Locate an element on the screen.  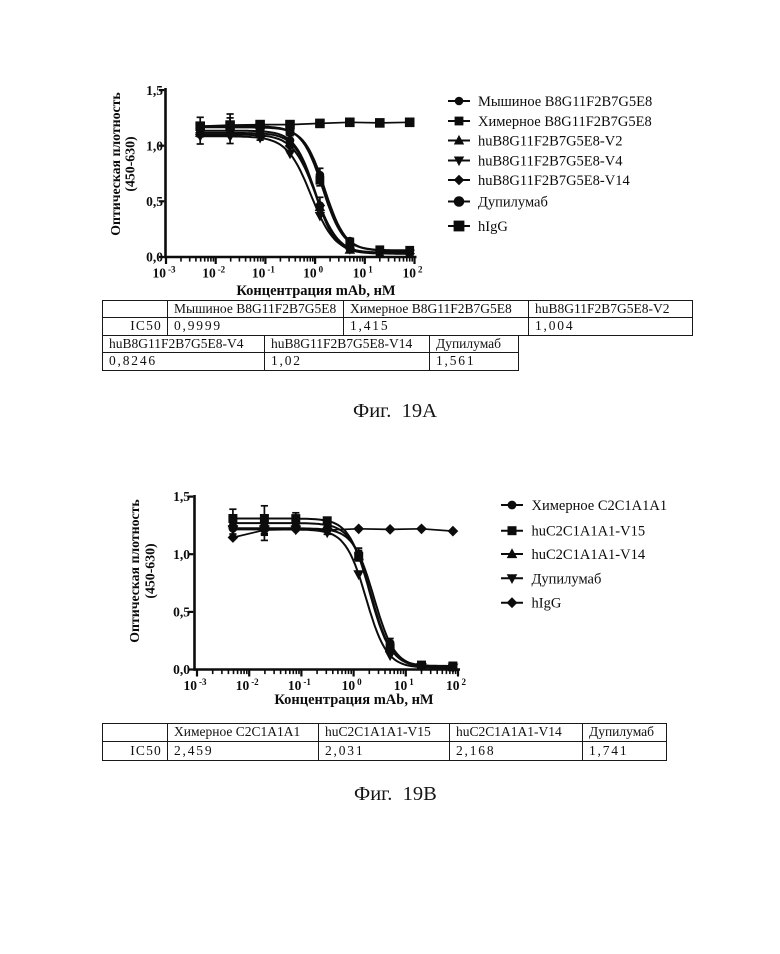
svg-text: huC2C1A1A1-V14 is located at coordinates (589, 555).